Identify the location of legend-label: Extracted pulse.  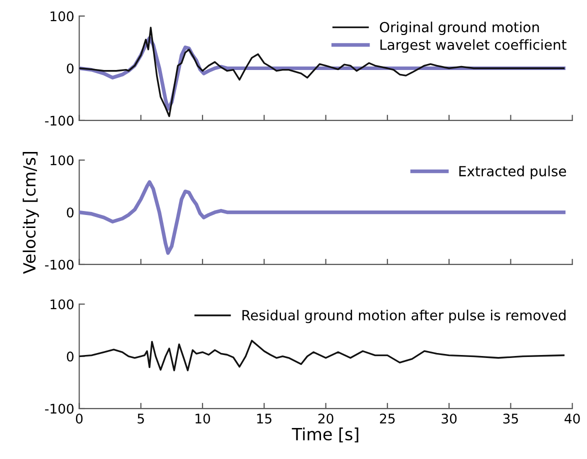
(512, 173).